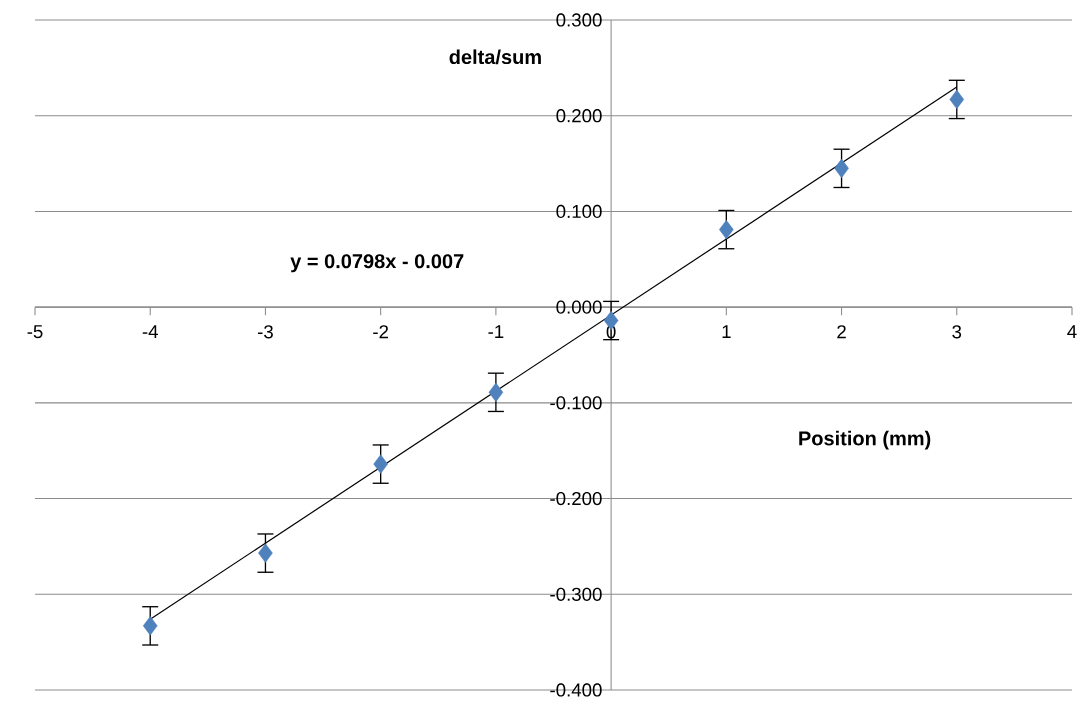  Describe the element at coordinates (150, 332) in the screenshot. I see `x-tick-label: -4` at that location.